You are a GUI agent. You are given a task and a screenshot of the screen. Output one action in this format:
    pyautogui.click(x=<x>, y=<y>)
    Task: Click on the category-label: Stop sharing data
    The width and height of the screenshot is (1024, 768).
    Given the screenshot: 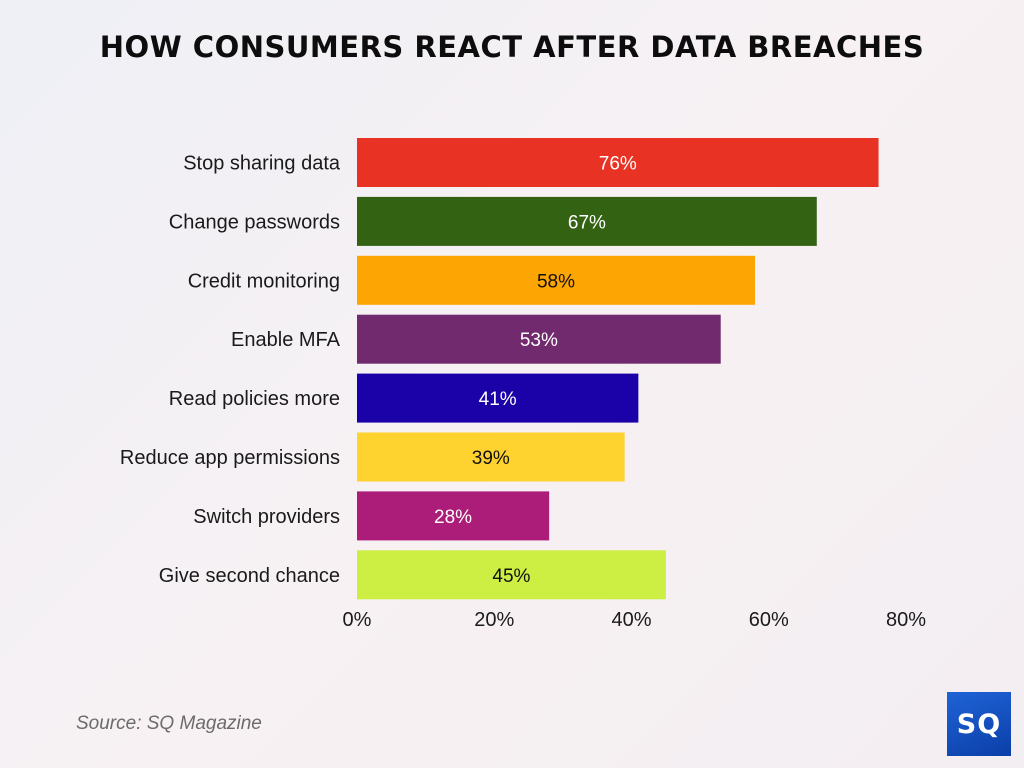 What is the action you would take?
    pyautogui.click(x=262, y=164)
    